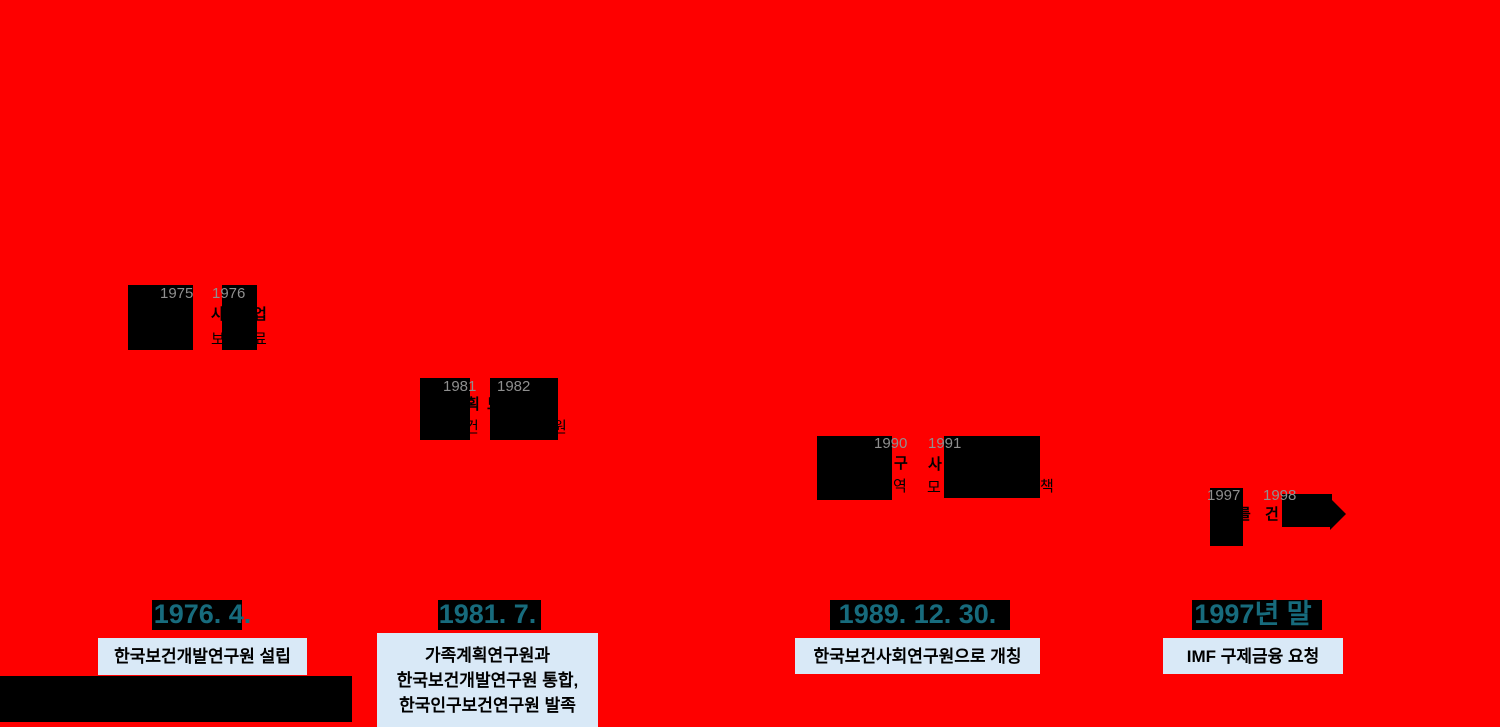 This screenshot has width=1500, height=727. What do you see at coordinates (239, 317) in the screenshot?
I see `photo-placeholder-1976` at bounding box center [239, 317].